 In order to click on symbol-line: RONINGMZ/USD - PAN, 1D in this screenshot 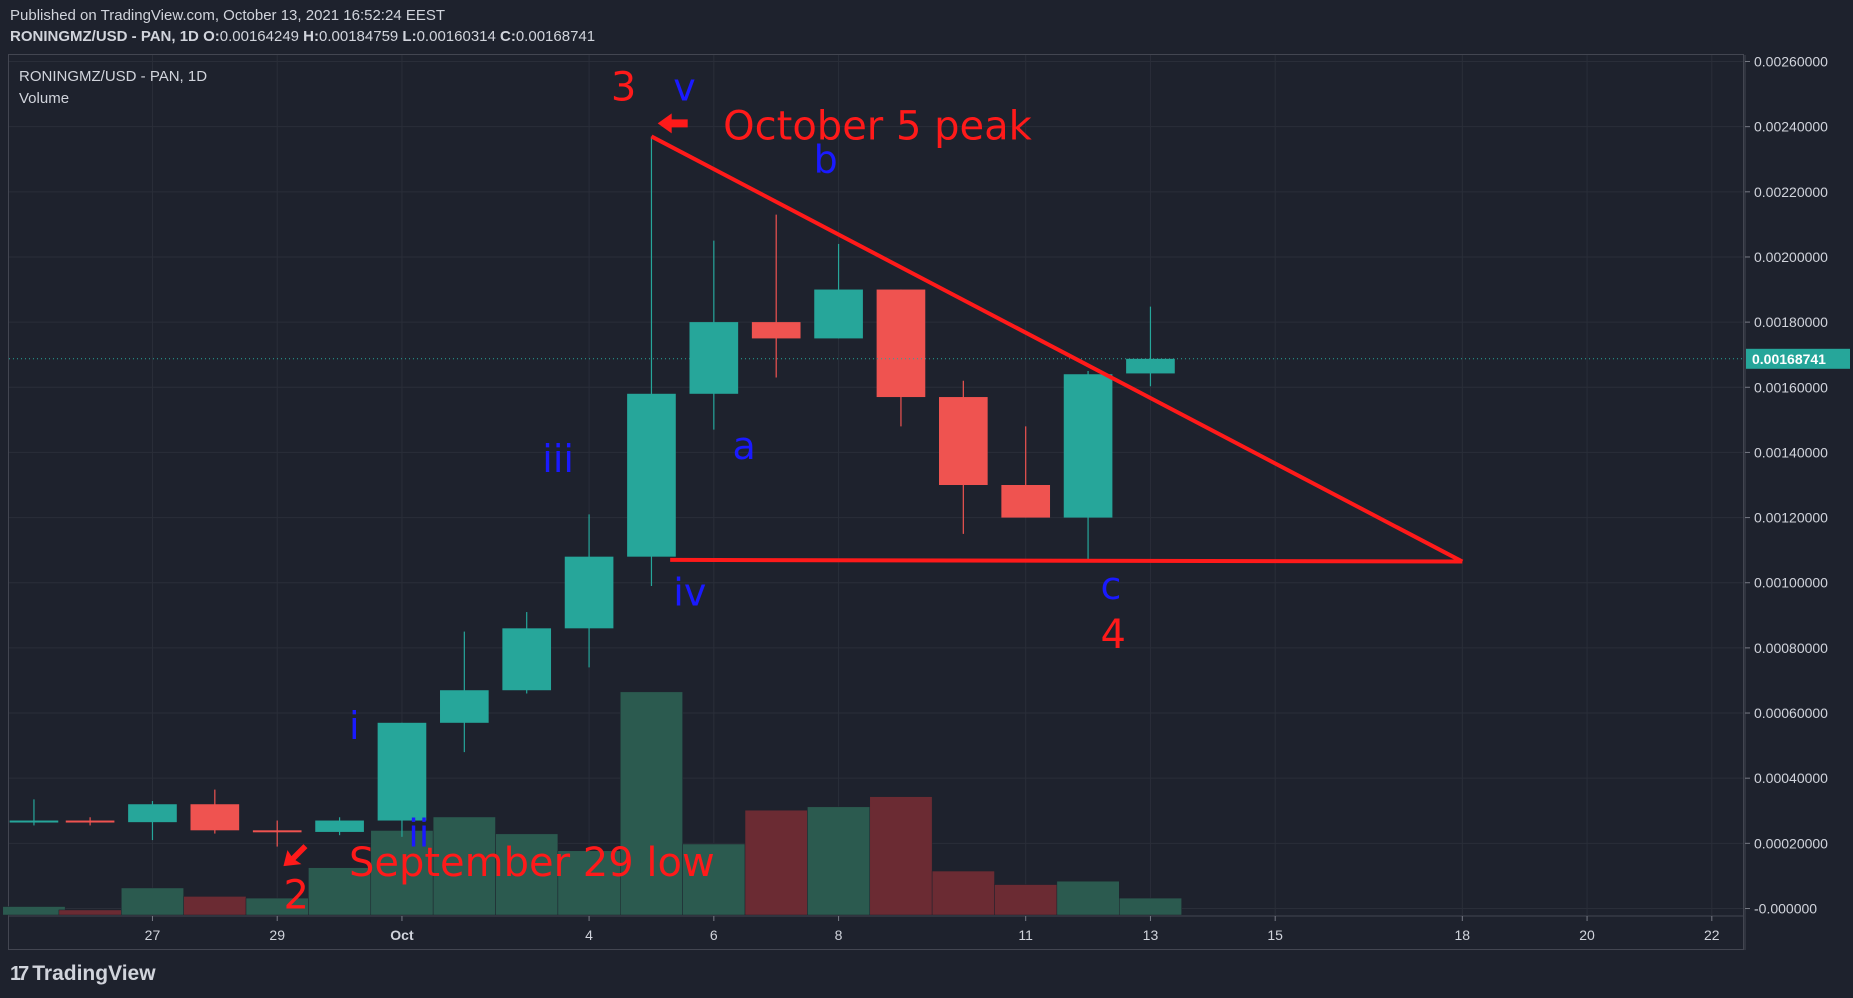, I will do `click(104, 36)`.